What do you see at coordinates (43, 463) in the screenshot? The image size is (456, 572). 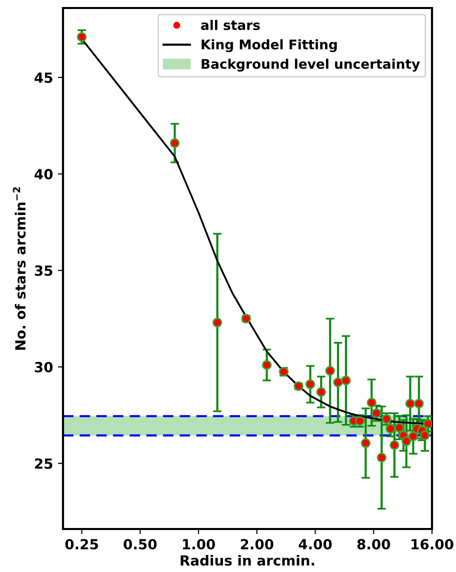 I see `y-tick-label: 25` at bounding box center [43, 463].